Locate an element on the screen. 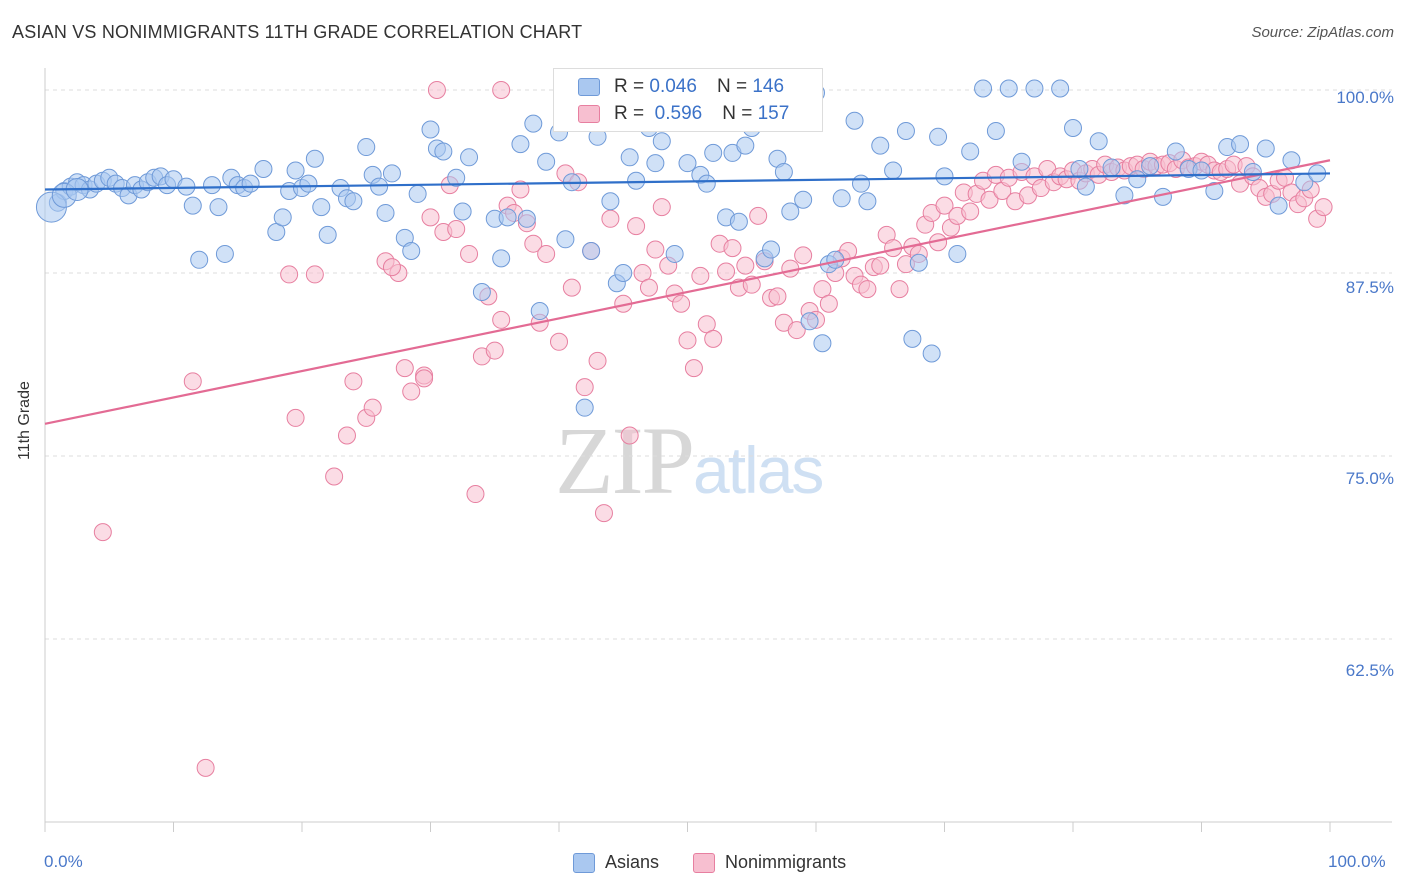 The height and width of the screenshot is (892, 1406). y-axis-label: 11th Grade is located at coordinates (24, 420).